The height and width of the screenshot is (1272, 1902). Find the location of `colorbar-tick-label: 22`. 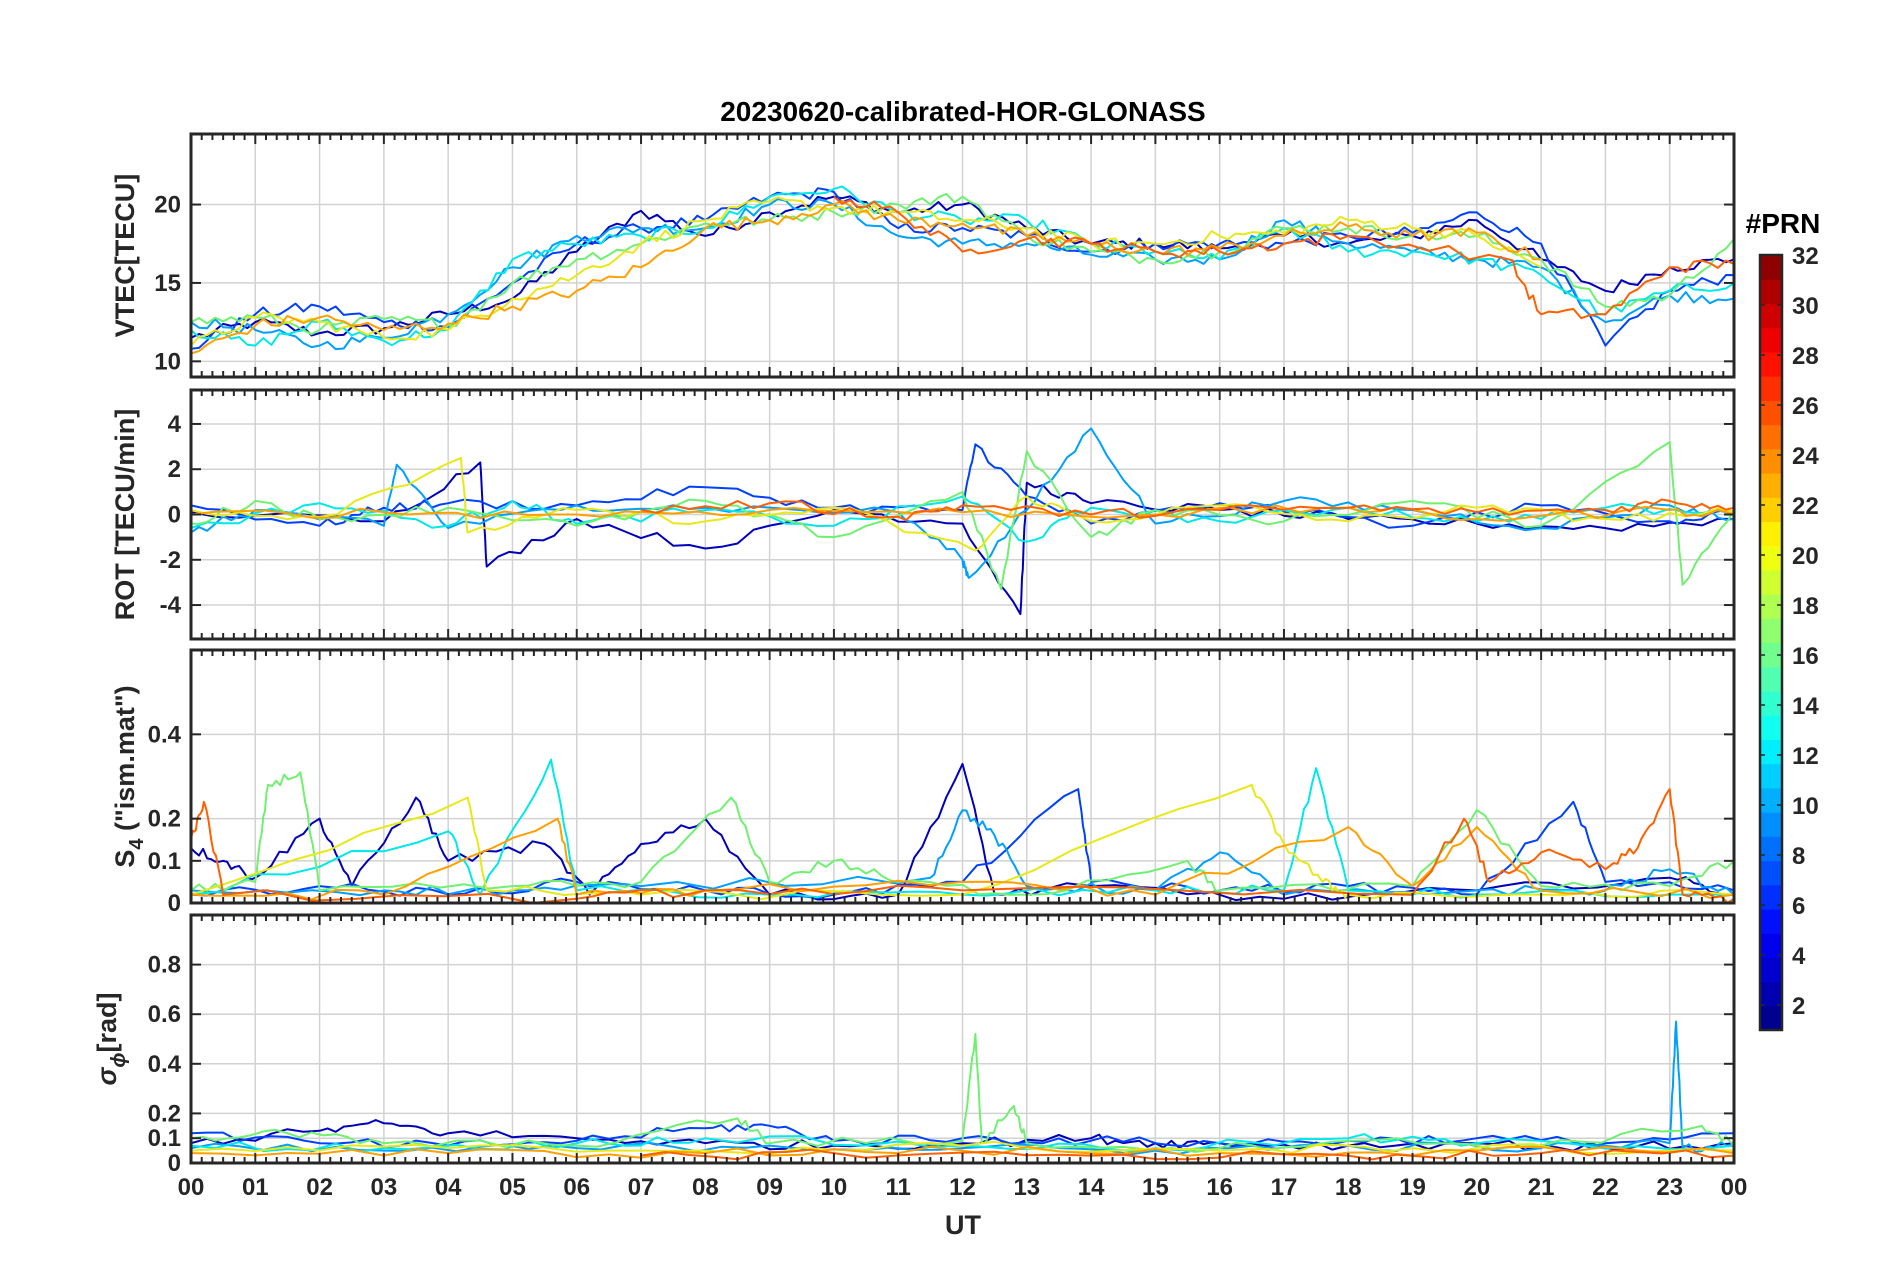

colorbar-tick-label: 22 is located at coordinates (1805, 506).